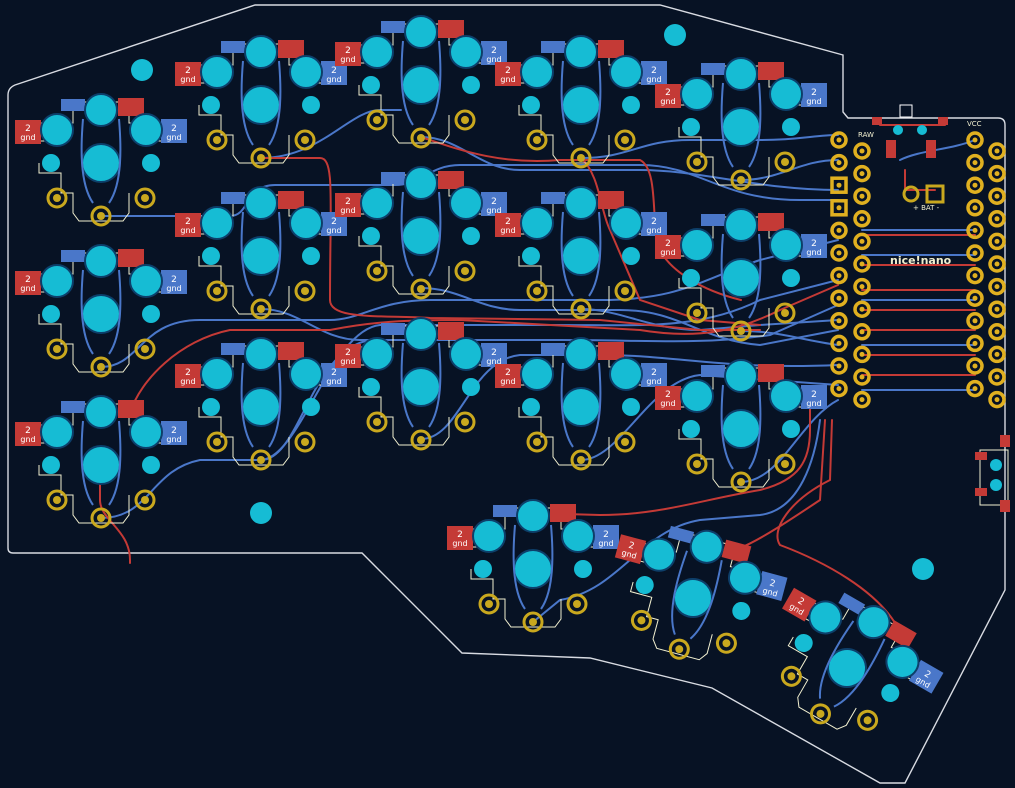 Image resolution: width=1015 pixels, height=788 pixels. I want to click on key-switch-k-c4-r0, so click(741, 123).